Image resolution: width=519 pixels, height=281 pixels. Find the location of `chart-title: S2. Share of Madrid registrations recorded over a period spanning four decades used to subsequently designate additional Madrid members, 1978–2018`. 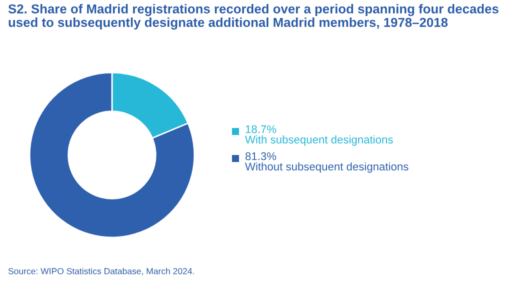

chart-title: S2. Share of Madrid registrations recorded over a period spanning four decades used to subsequently designate additional Madrid members, 1978–2018 is located at coordinates (253, 17).